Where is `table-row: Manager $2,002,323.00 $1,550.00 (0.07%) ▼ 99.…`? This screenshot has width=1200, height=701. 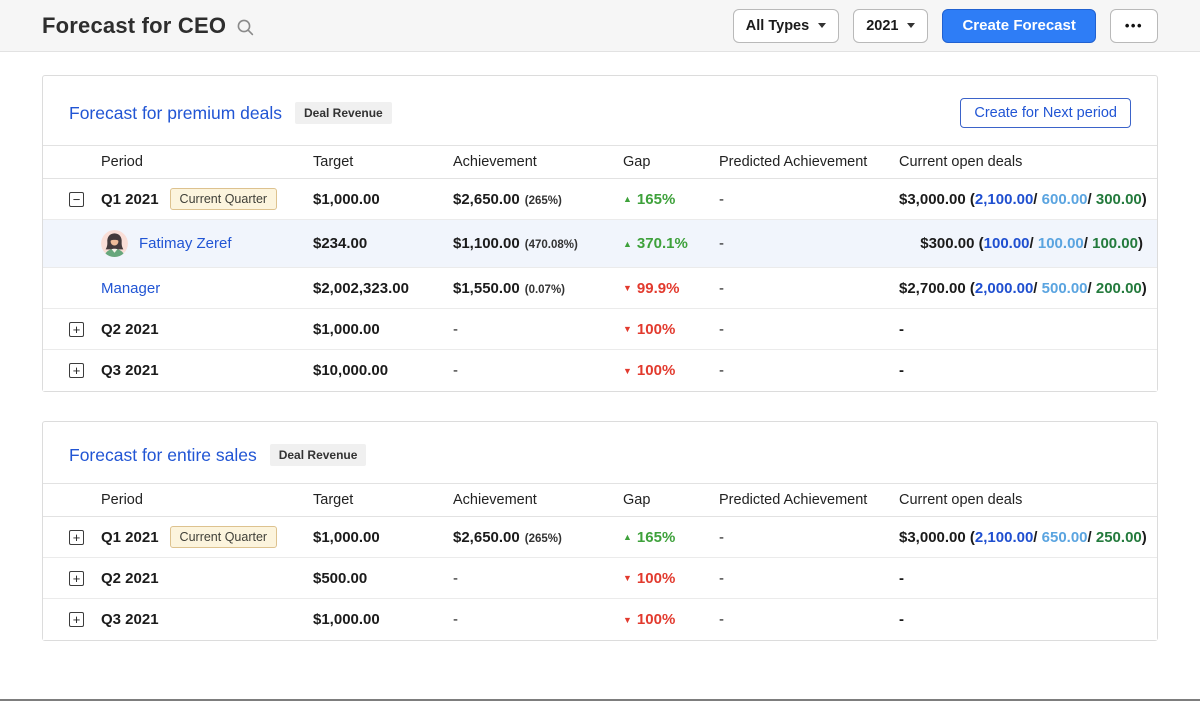 table-row: Manager $2,002,323.00 $1,550.00 (0.07%) ▼ 99.… is located at coordinates (600, 288).